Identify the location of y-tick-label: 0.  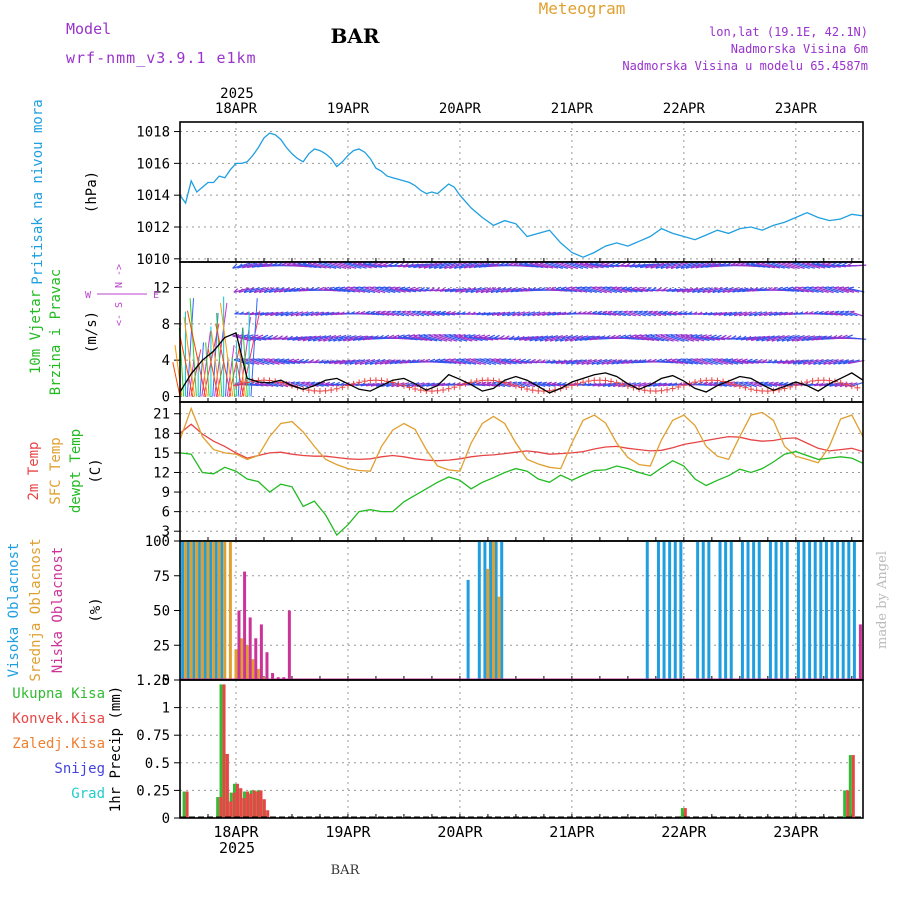
(166, 398).